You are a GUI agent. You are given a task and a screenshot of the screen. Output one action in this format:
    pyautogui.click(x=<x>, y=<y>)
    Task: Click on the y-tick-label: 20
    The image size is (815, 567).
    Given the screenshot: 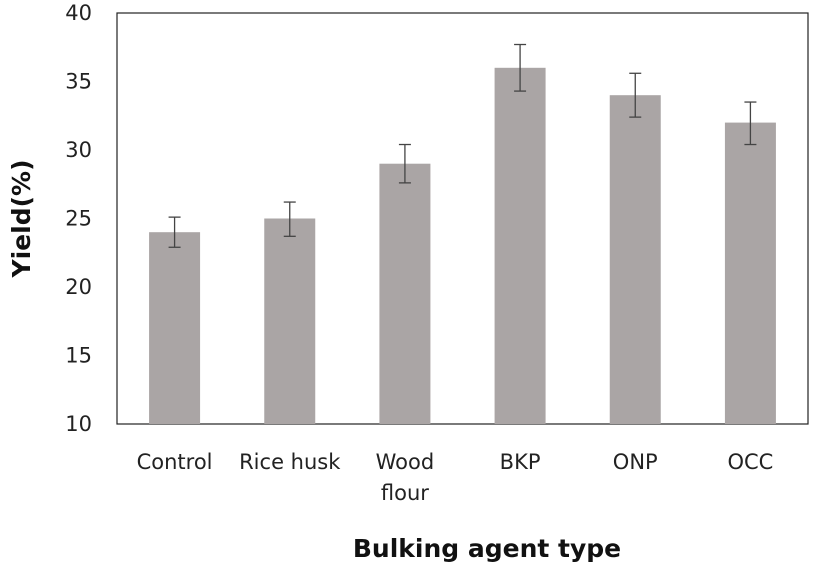 What is the action you would take?
    pyautogui.click(x=78, y=287)
    